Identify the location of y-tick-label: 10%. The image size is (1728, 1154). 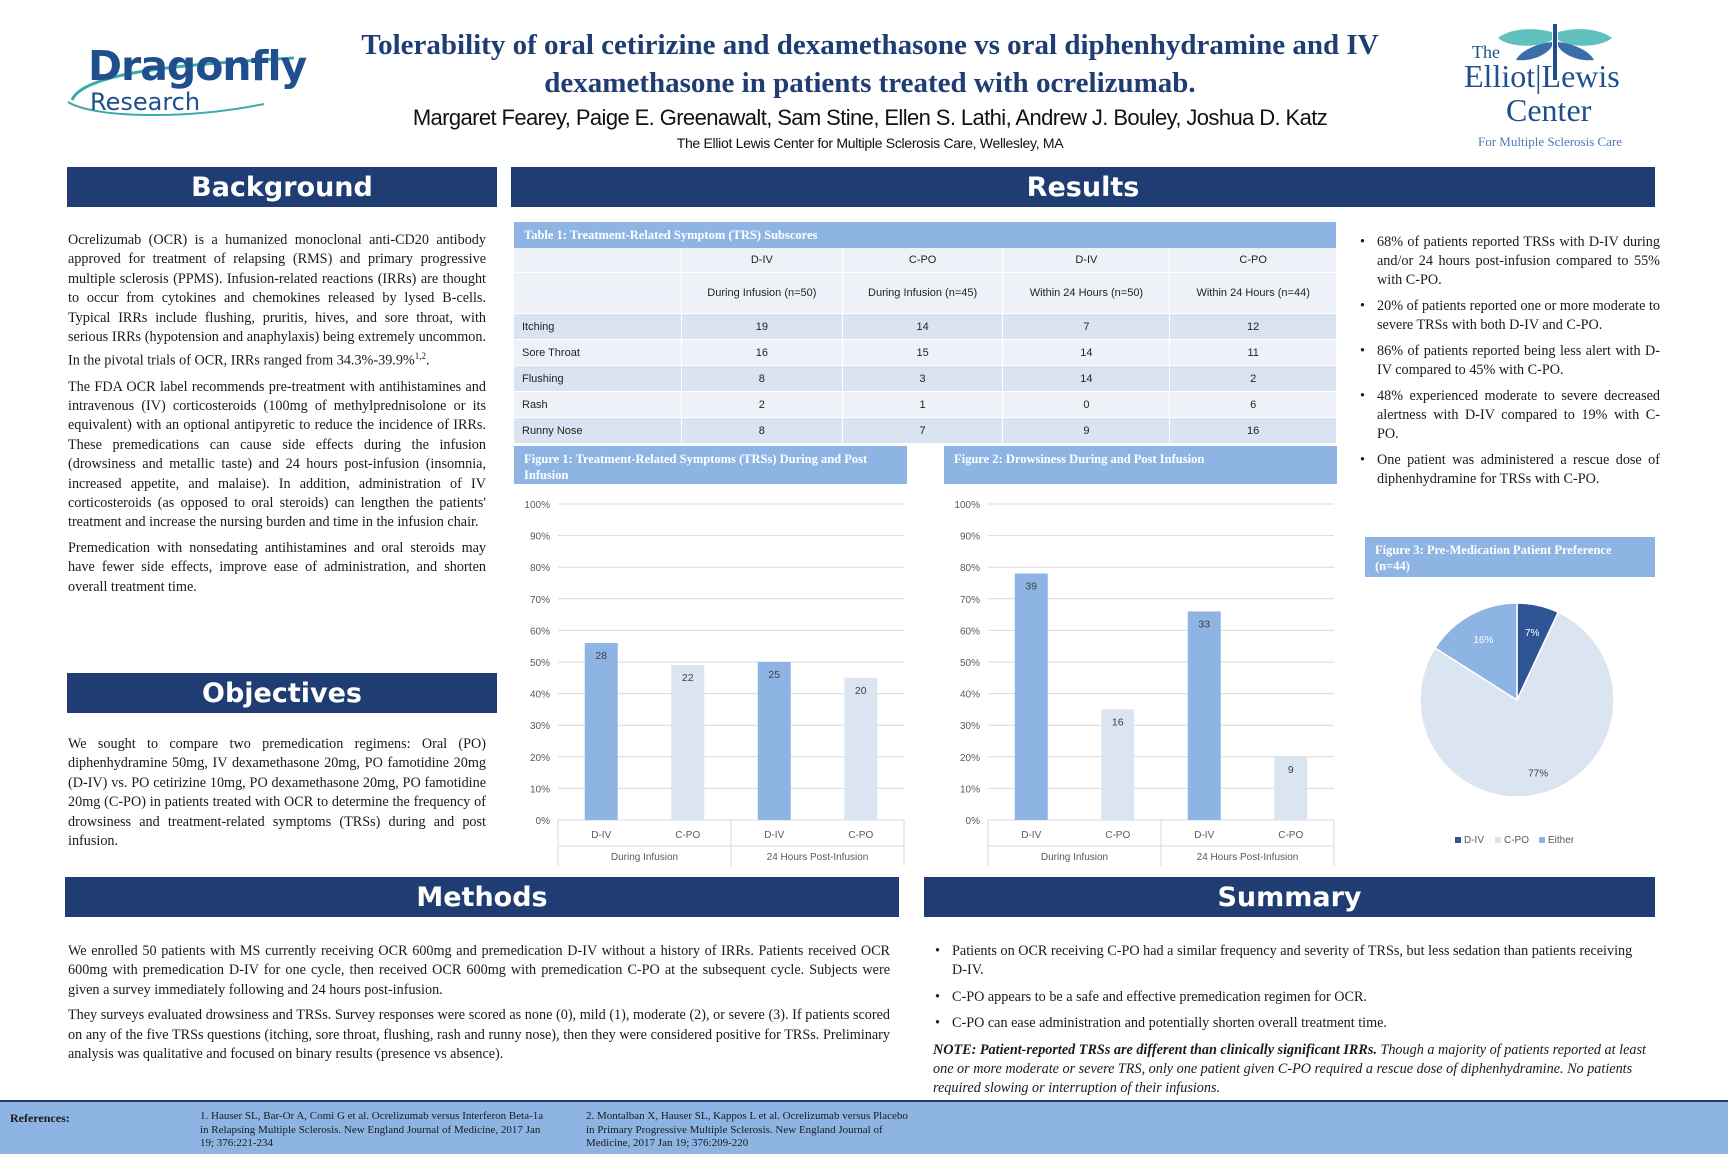
(540, 789).